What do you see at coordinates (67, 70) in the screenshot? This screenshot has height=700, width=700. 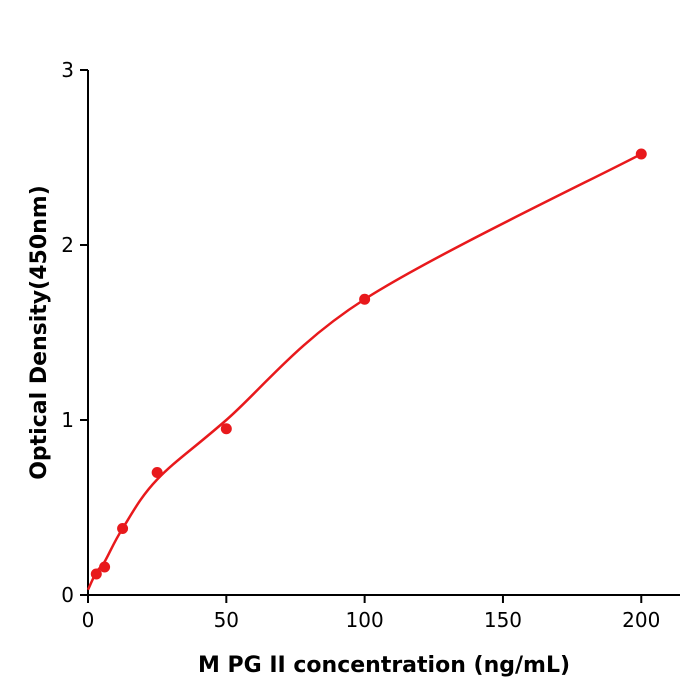 I see `y-tick-label: 3` at bounding box center [67, 70].